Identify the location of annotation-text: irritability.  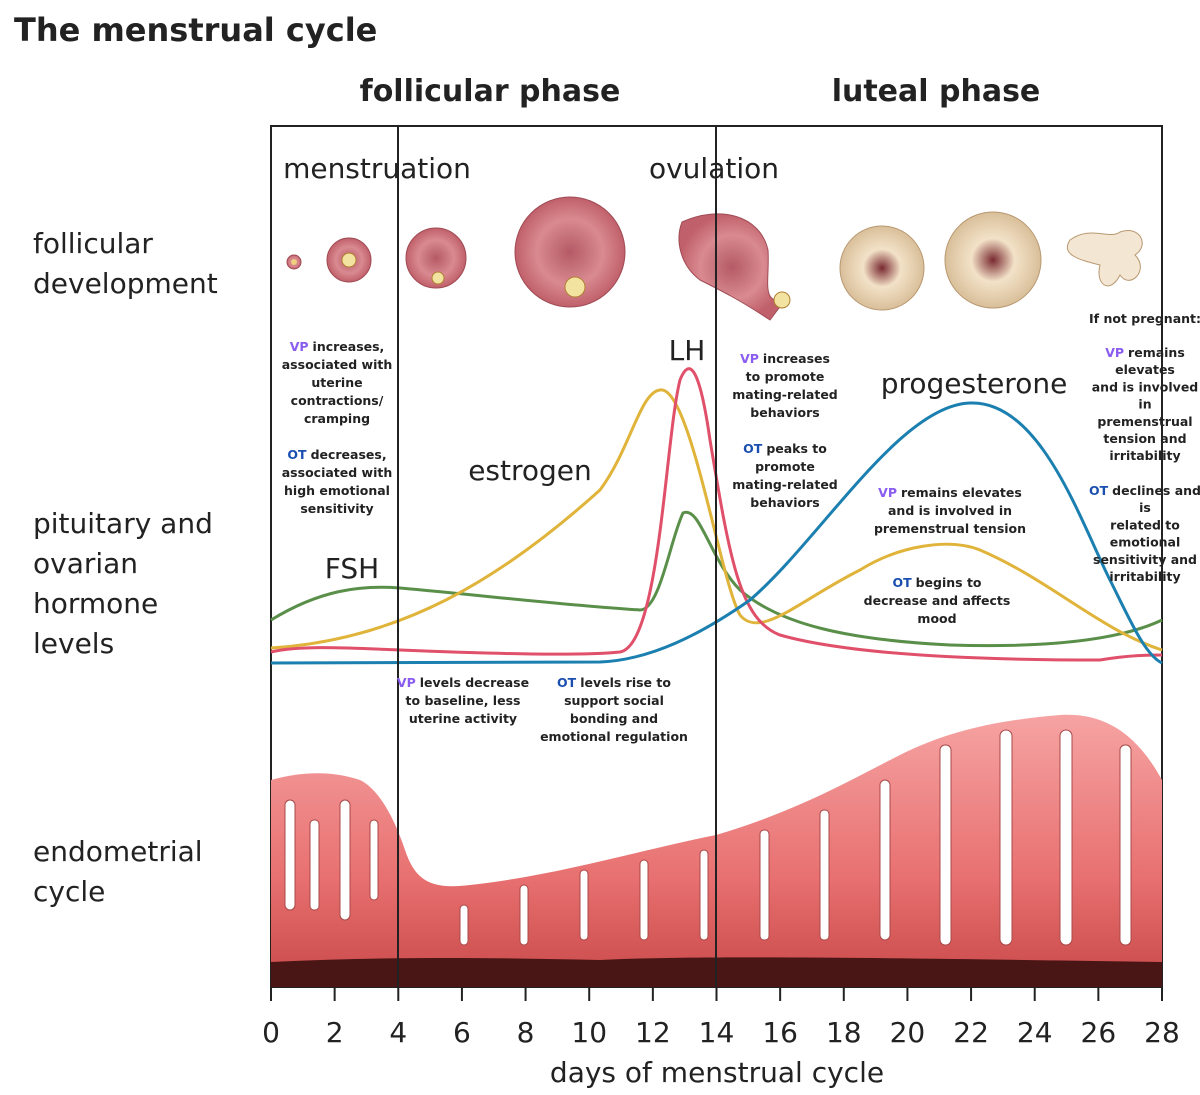
(1144, 576).